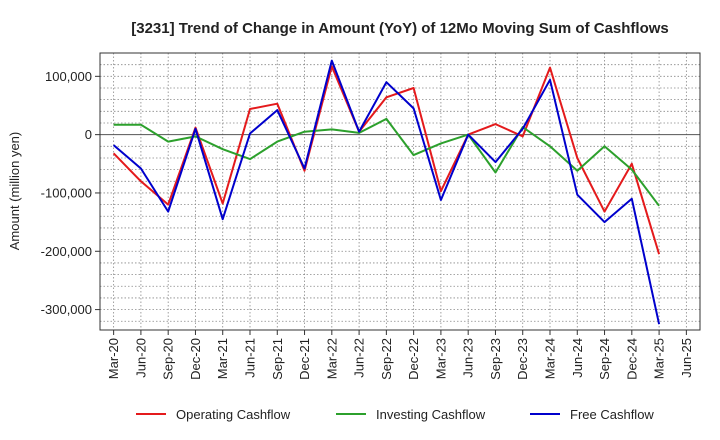 The width and height of the screenshot is (720, 440). Describe the element at coordinates (431, 414) in the screenshot. I see `legend-label: Investing Cashflow` at that location.